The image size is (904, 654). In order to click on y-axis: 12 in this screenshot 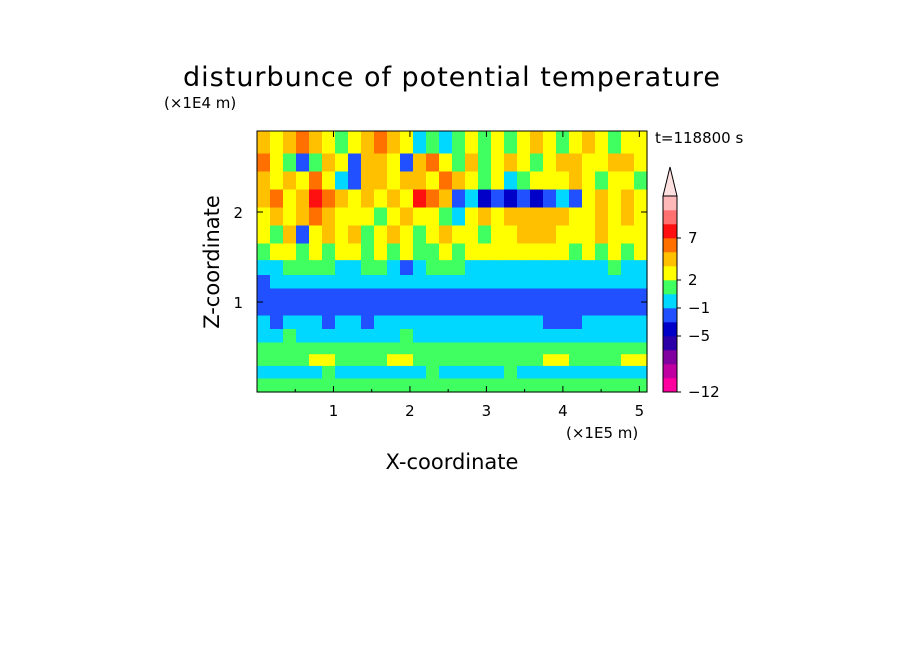, I will do `click(440, 258)`.